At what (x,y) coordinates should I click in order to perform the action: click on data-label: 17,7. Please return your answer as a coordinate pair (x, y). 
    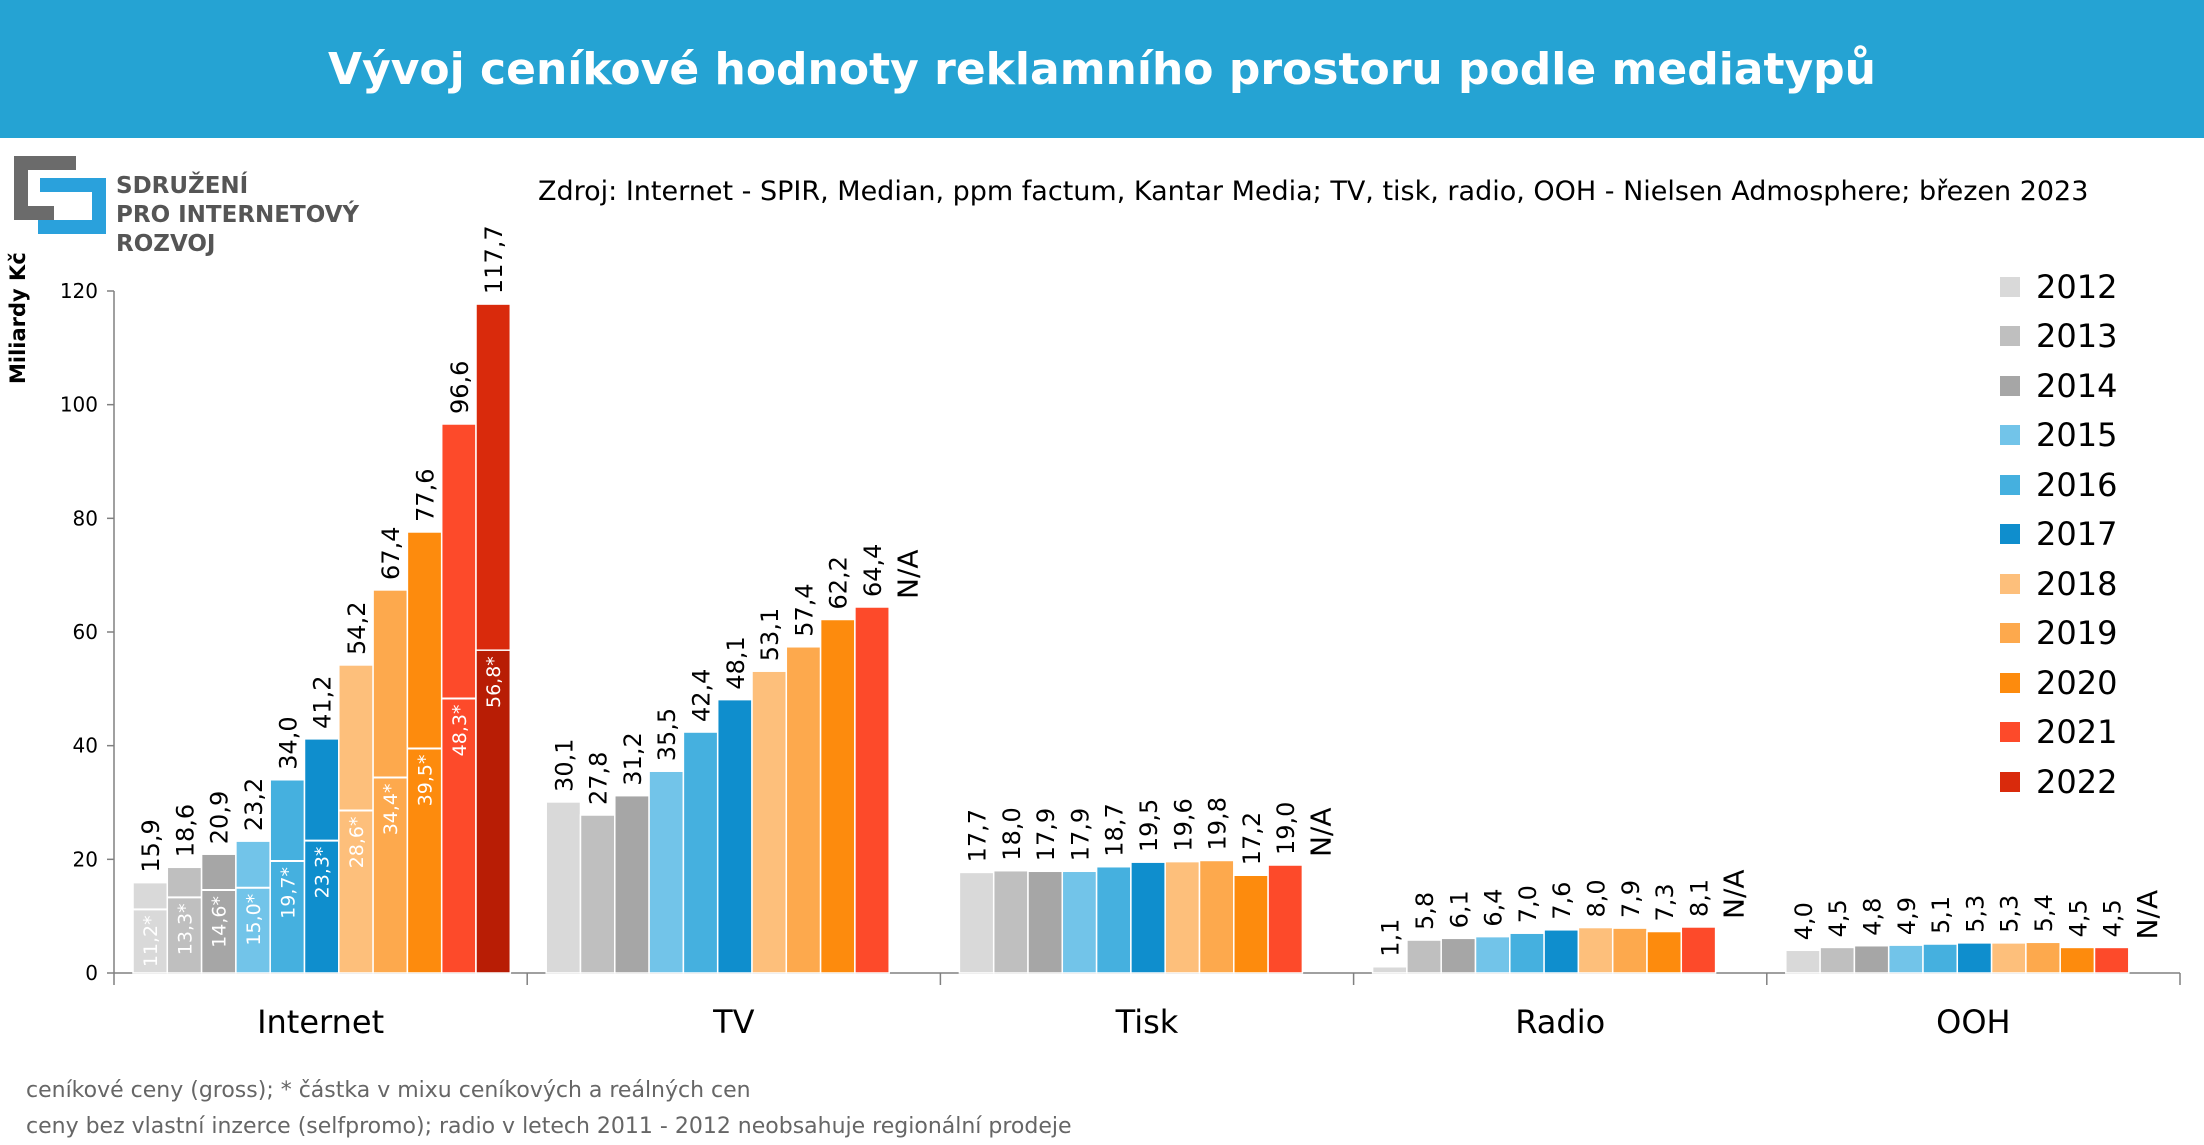
    Looking at the image, I should click on (978, 835).